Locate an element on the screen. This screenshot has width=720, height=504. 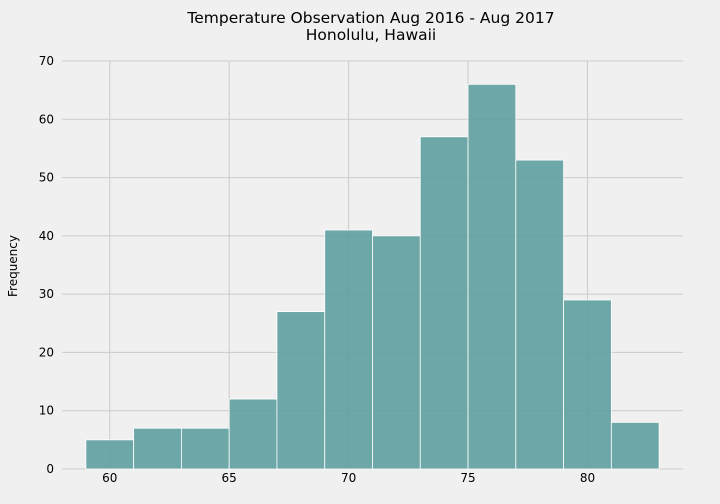
chart-subtitle: Honolulu, Hawaii is located at coordinates (371, 35).